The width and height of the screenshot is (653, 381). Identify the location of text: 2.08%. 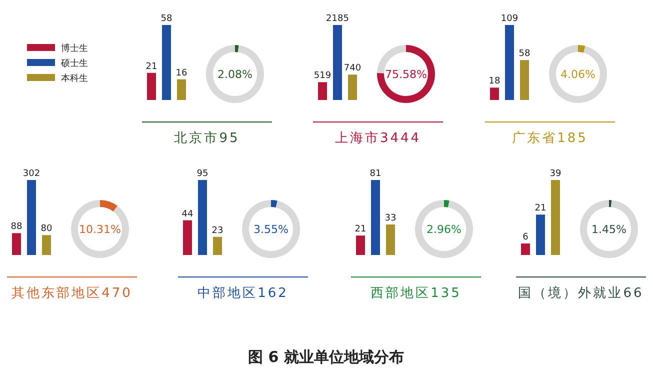
(235, 74).